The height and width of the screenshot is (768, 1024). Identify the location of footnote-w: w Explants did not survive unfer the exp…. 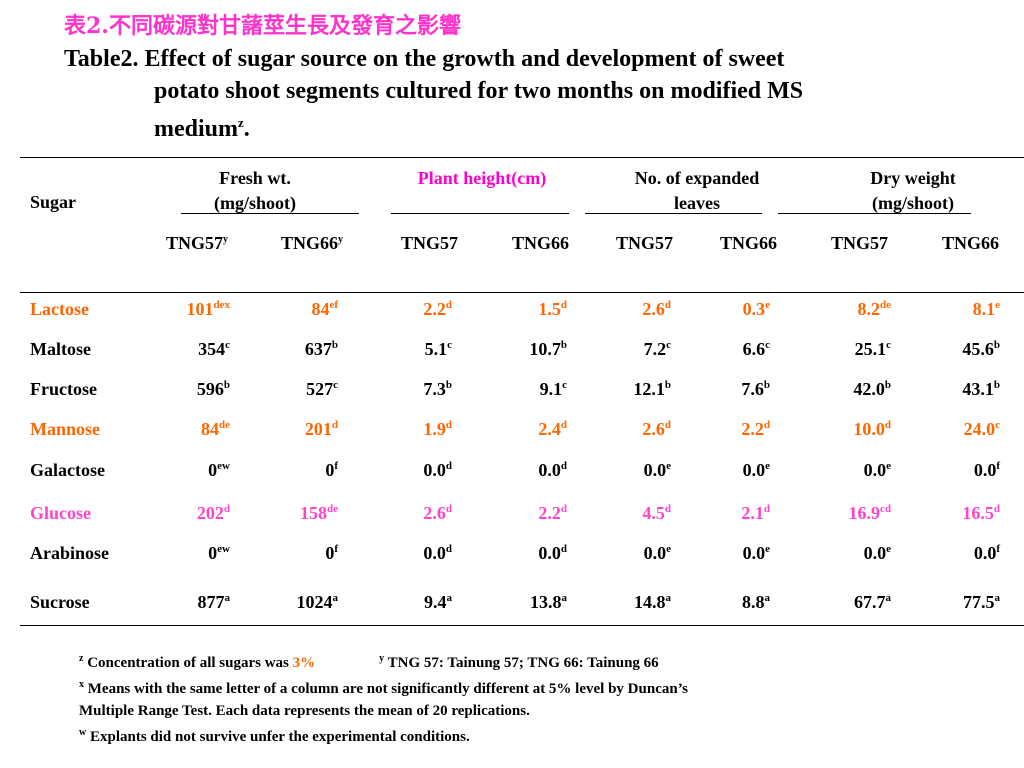
(274, 736).